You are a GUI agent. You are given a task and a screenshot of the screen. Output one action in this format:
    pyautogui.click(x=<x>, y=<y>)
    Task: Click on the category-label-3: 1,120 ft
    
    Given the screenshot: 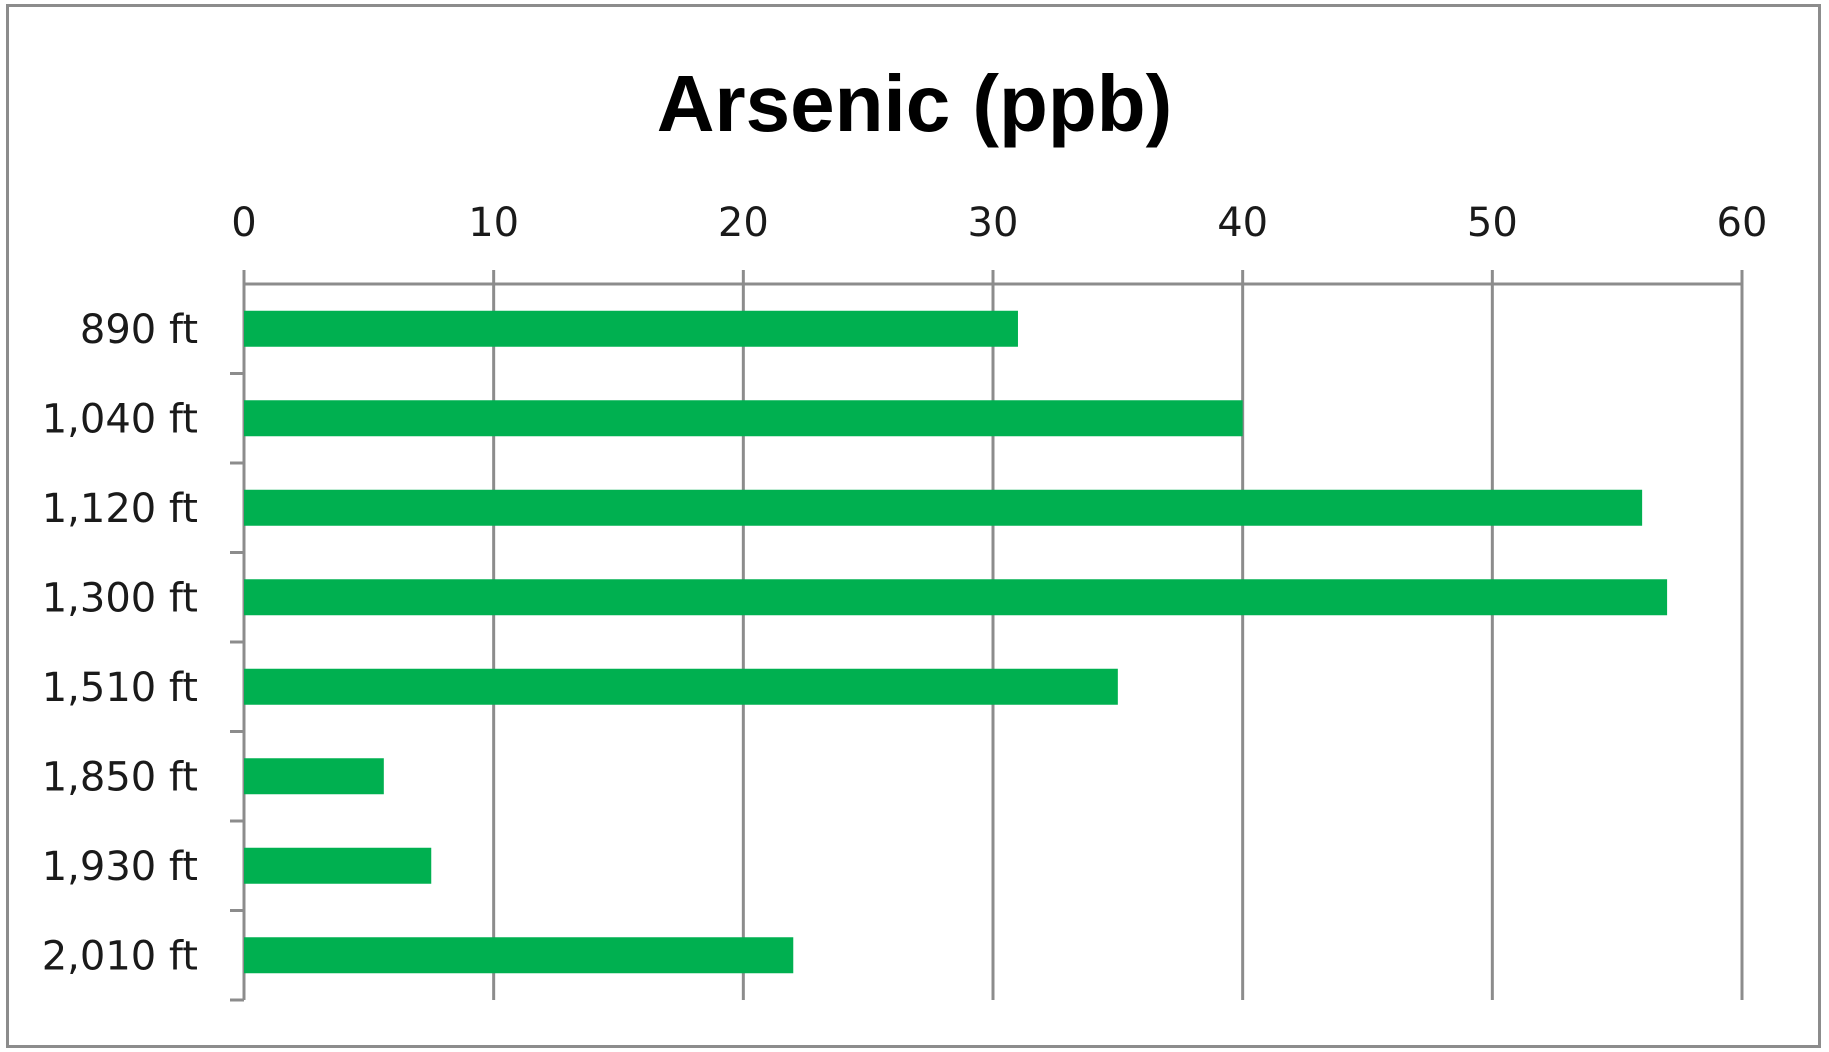 What is the action you would take?
    pyautogui.click(x=120, y=509)
    